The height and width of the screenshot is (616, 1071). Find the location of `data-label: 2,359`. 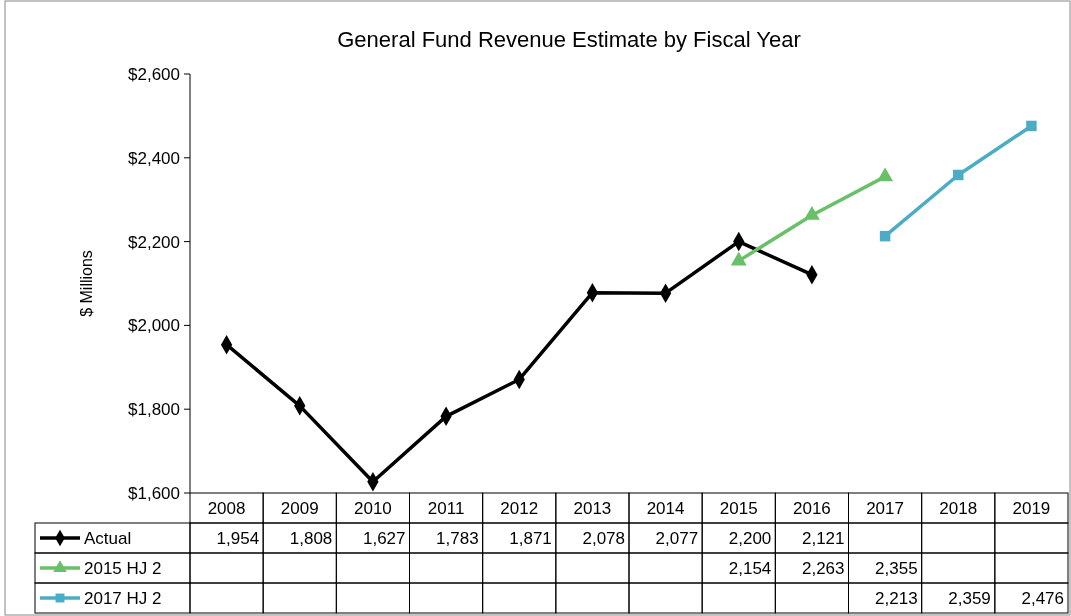

data-label: 2,359 is located at coordinates (969, 598).